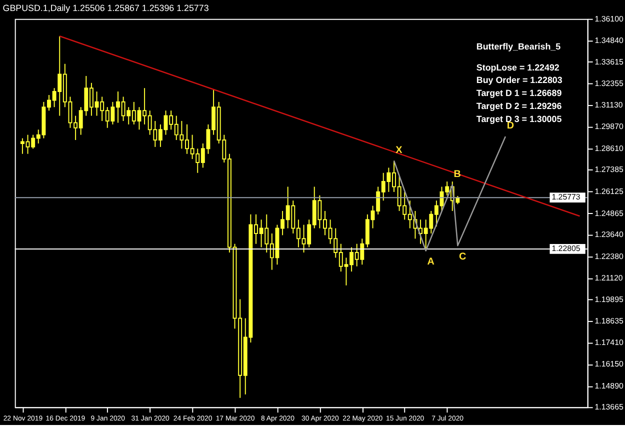 Image resolution: width=625 pixels, height=431 pixels. Describe the element at coordinates (519, 80) in the screenshot. I see `annotation: Buy Order = 1.22803` at that location.